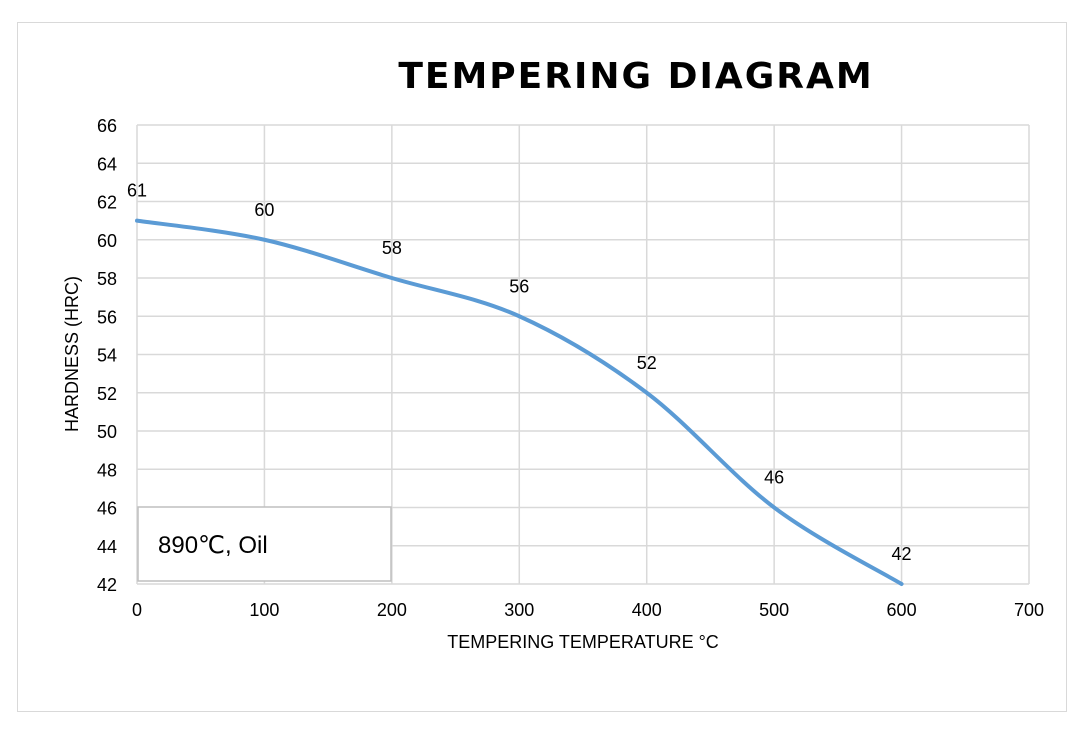 The height and width of the screenshot is (729, 1085). I want to click on data-label: 56, so click(519, 286).